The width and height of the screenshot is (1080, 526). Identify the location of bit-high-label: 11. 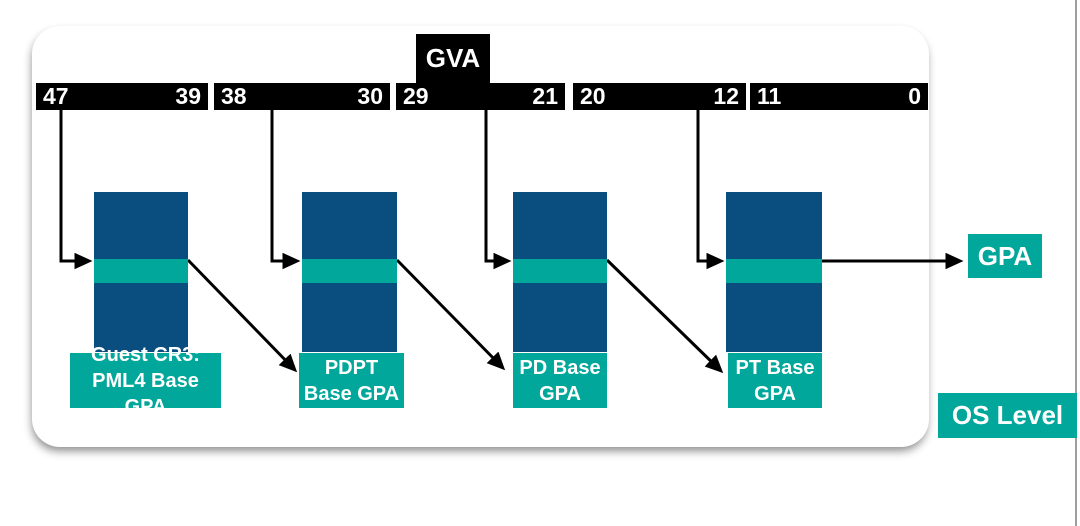
(769, 96).